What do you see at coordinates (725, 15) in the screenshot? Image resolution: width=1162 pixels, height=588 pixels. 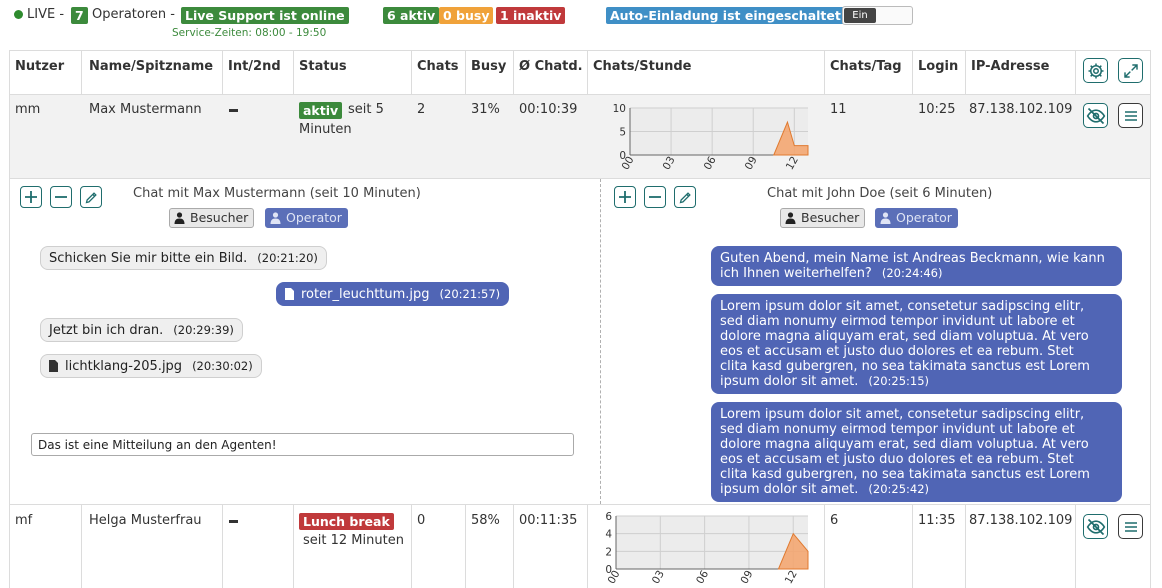 I see `auto-invite-badge: Auto-Einladung ist eingeschaltet` at bounding box center [725, 15].